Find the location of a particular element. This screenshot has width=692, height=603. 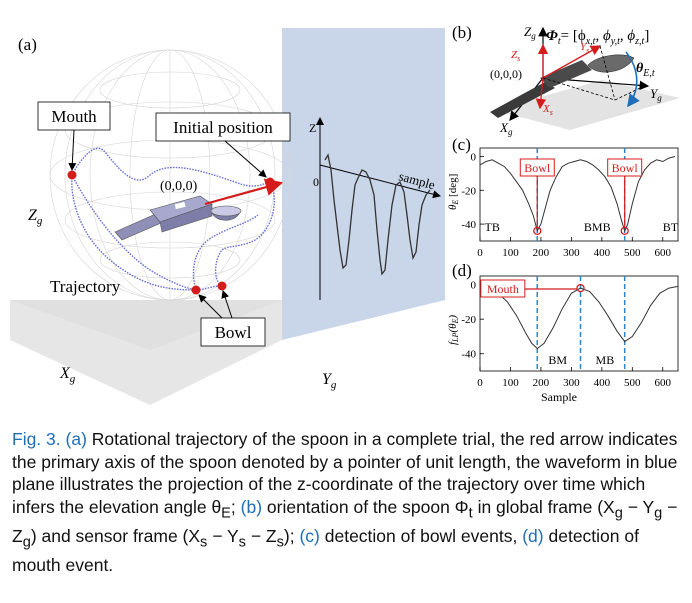

caption-text-2-sub: t is located at coordinates (470, 513).